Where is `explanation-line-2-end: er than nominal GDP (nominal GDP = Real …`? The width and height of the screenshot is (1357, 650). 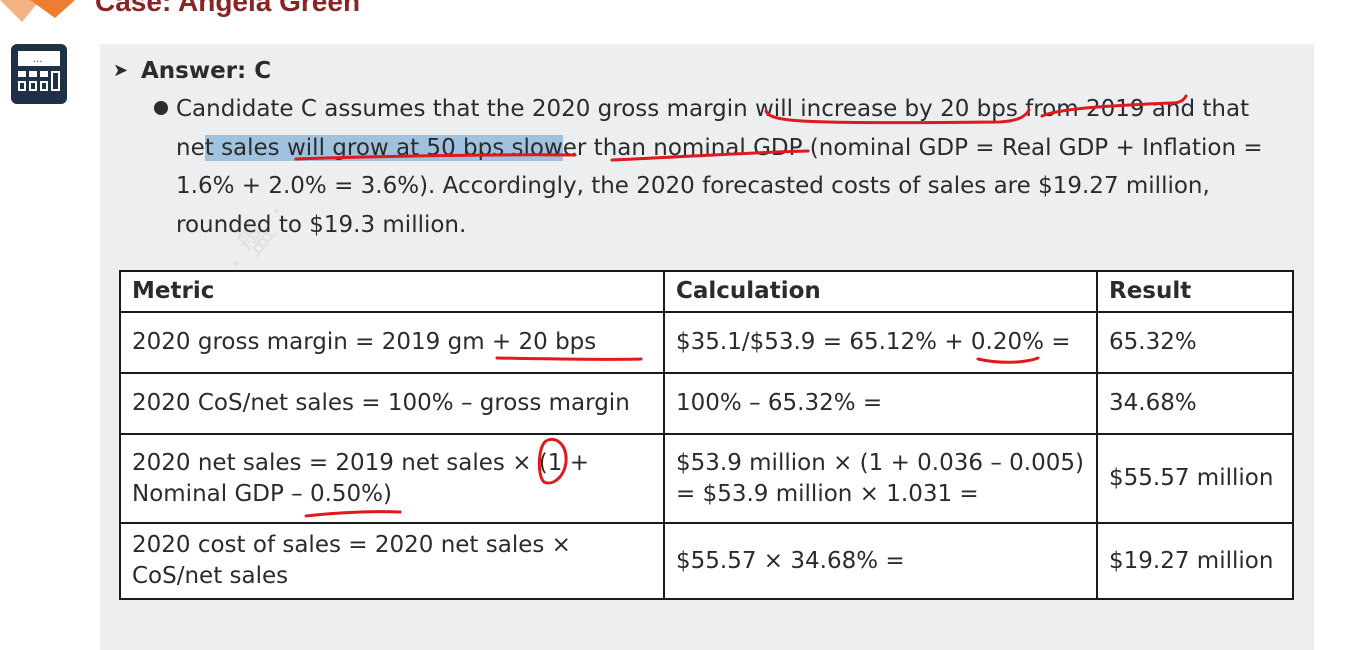 explanation-line-2-end: er than nominal GDP (nominal GDP = Real … is located at coordinates (912, 147).